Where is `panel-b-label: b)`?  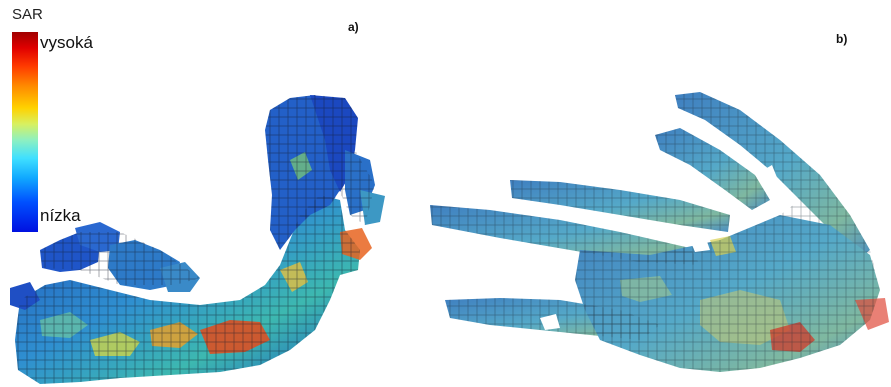
panel-b-label: b) is located at coordinates (842, 39).